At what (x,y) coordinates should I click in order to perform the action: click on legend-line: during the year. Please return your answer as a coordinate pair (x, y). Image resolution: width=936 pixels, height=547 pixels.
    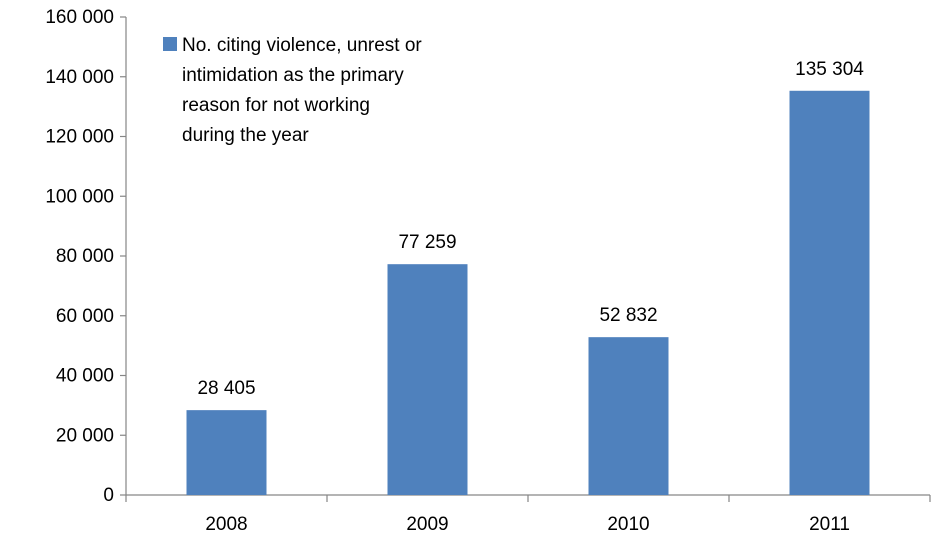
    Looking at the image, I should click on (245, 135).